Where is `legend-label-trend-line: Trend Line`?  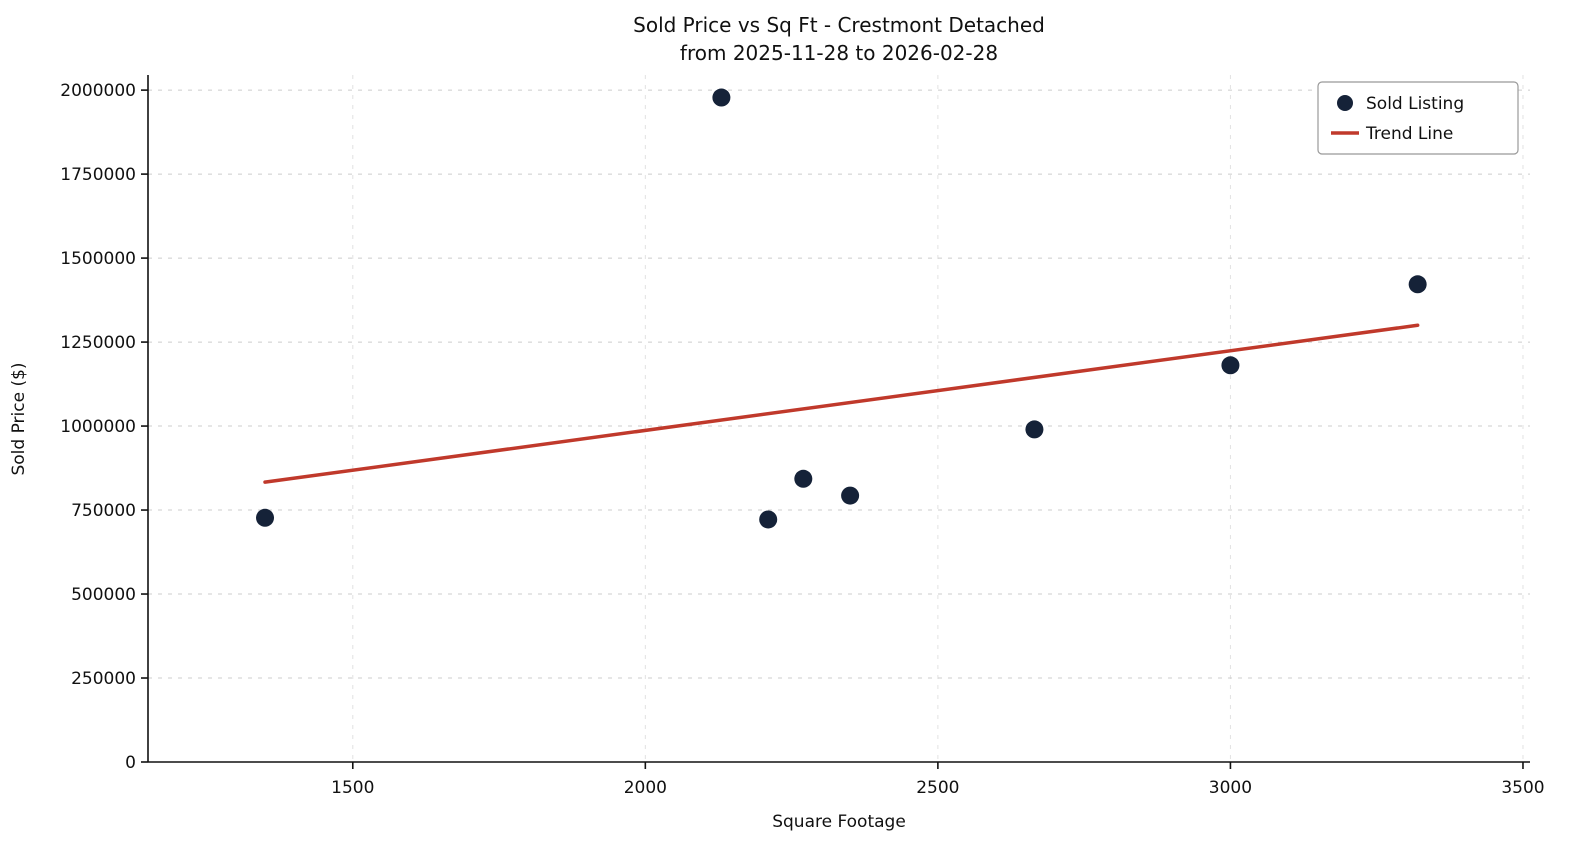
legend-label-trend-line: Trend Line is located at coordinates (1409, 134).